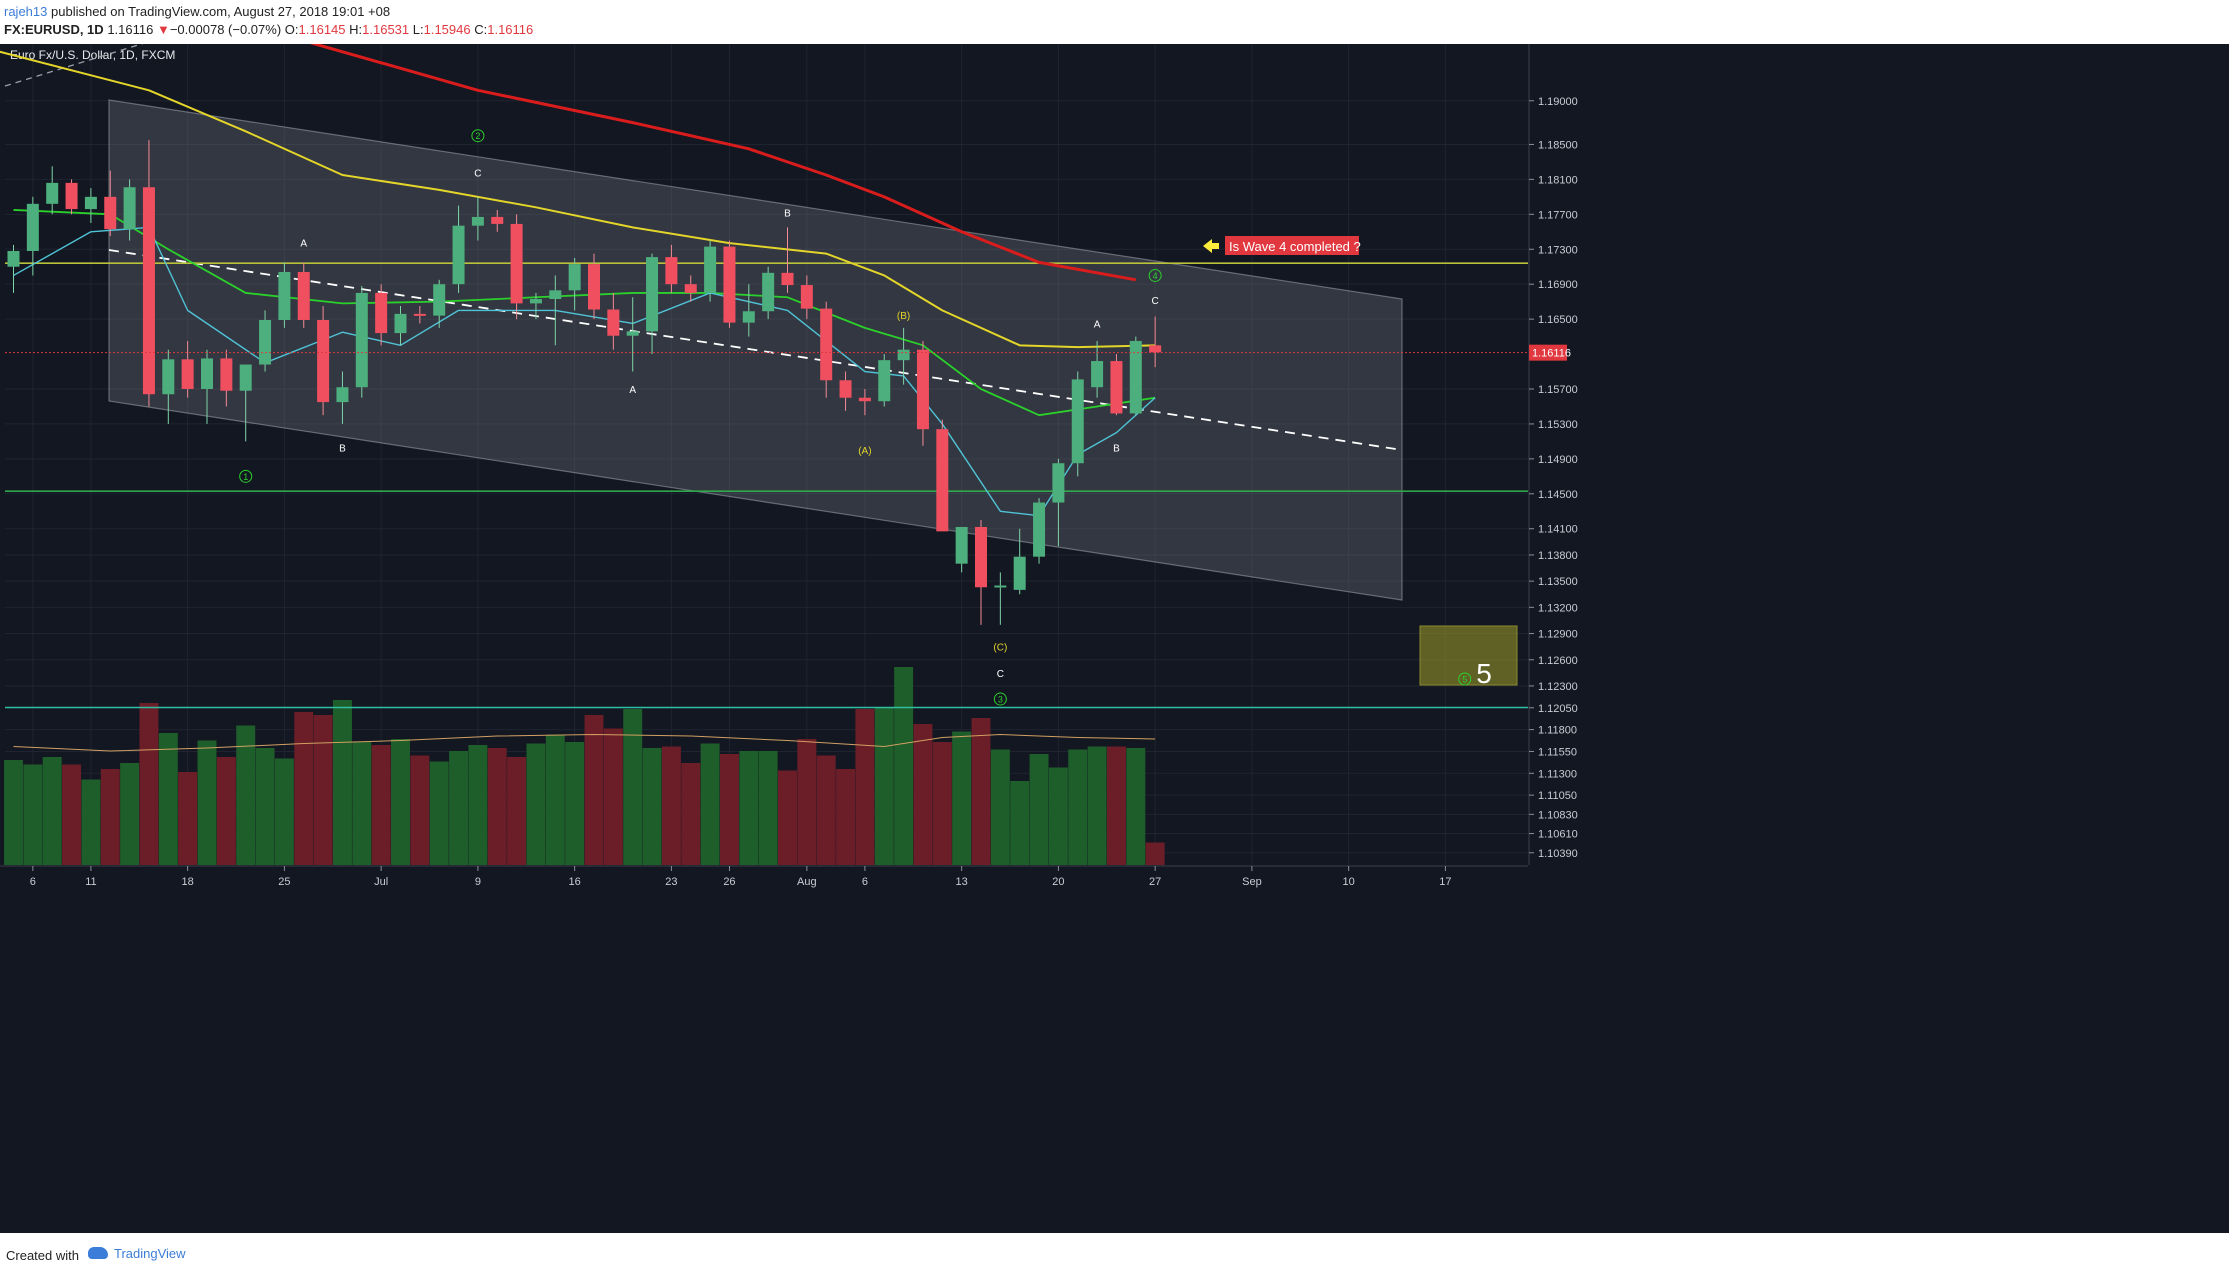 This screenshot has height=1273, width=2229. I want to click on y-tick-label: 1.13200, so click(1558, 608).